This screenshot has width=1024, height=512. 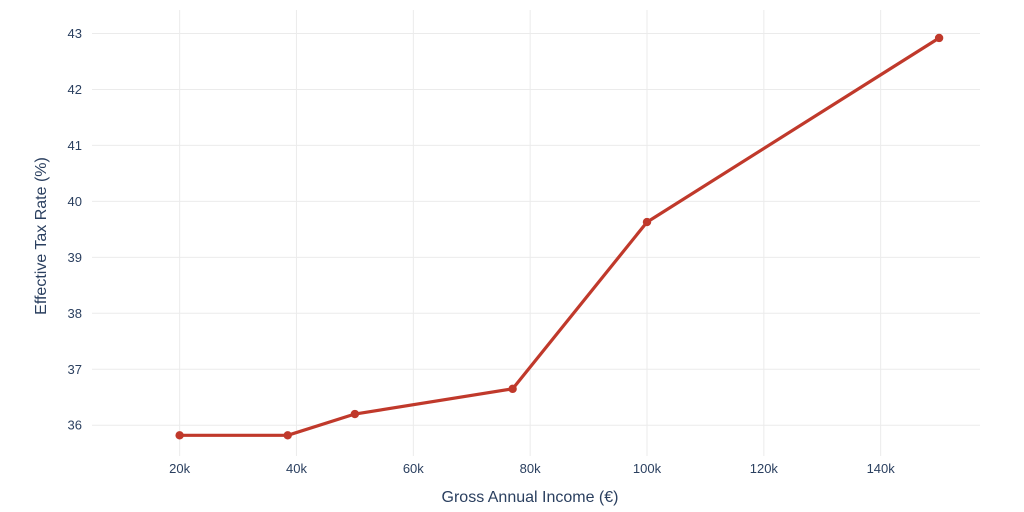 I want to click on y-tick-label: 41, so click(x=75, y=145).